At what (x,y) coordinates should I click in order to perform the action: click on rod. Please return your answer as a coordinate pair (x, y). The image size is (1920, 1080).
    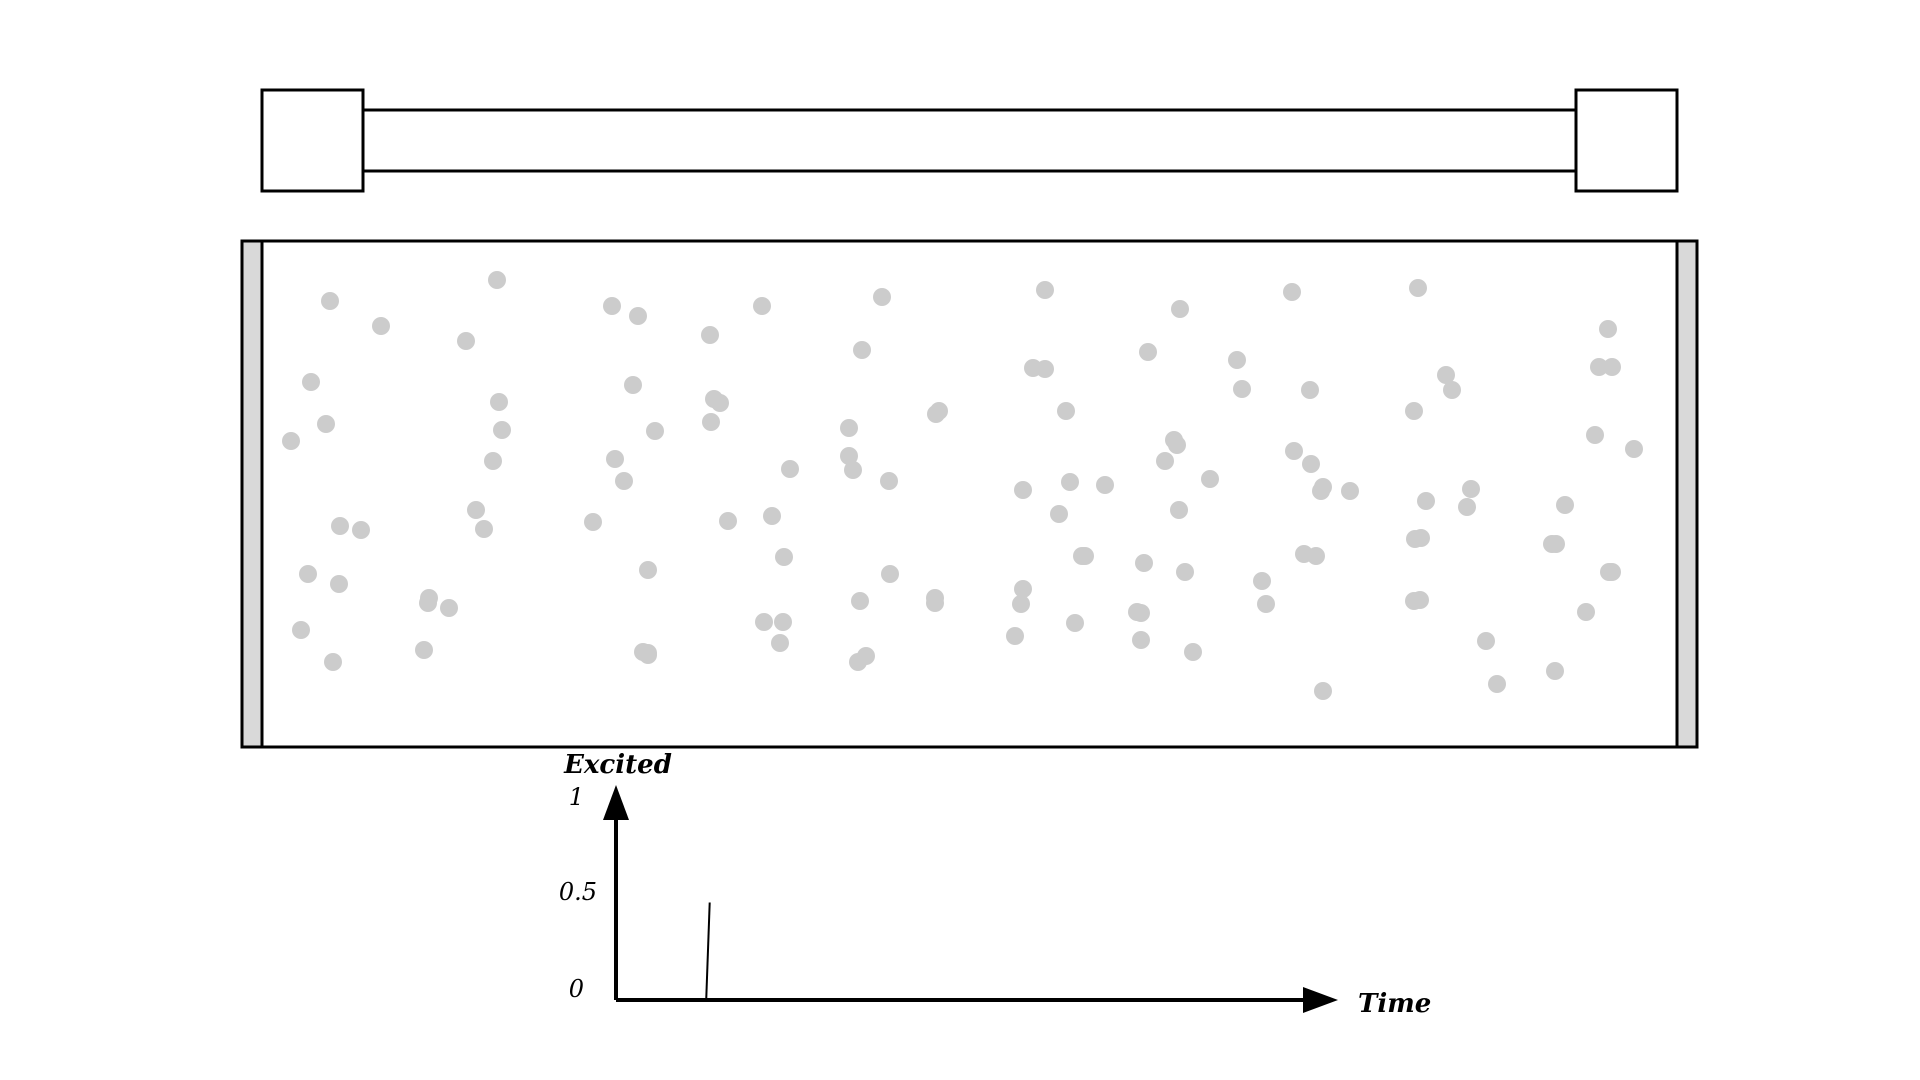
    Looking at the image, I should click on (969, 140).